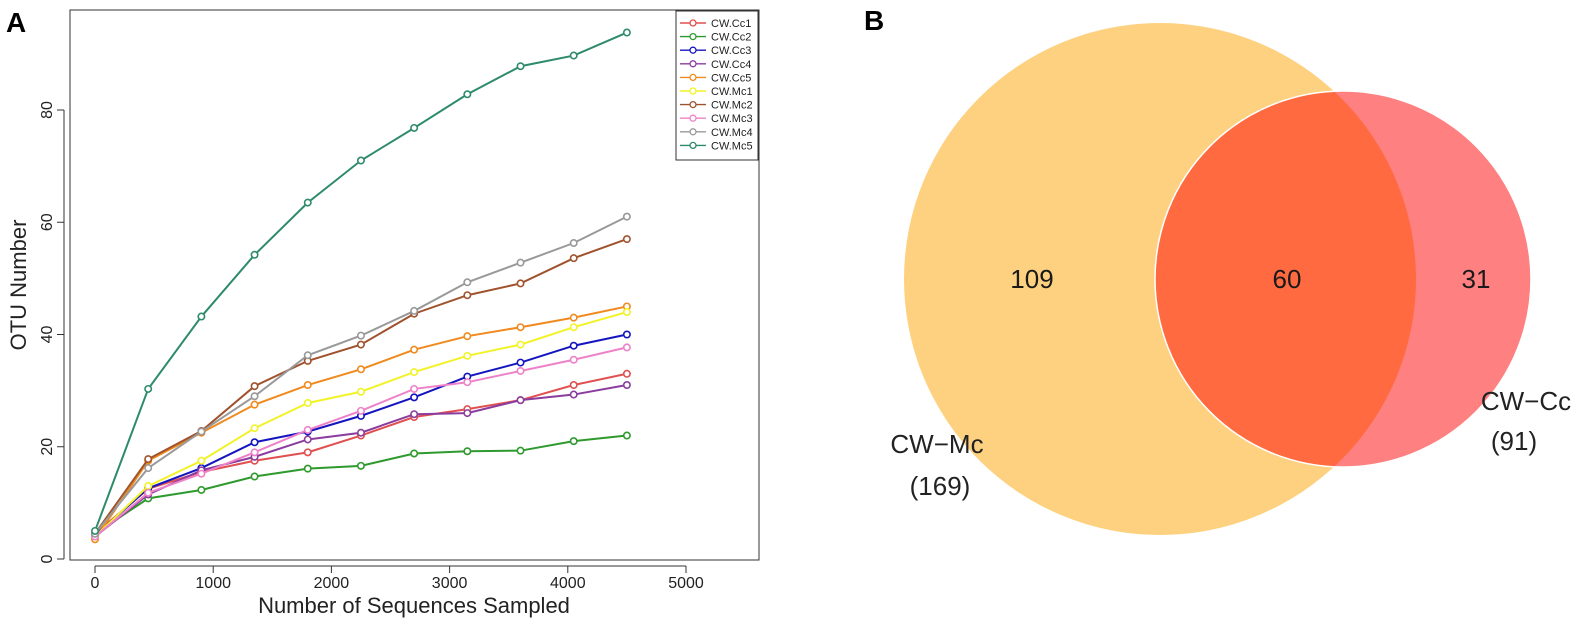  What do you see at coordinates (732, 133) in the screenshot?
I see `legend-label: CW.Mc4` at bounding box center [732, 133].